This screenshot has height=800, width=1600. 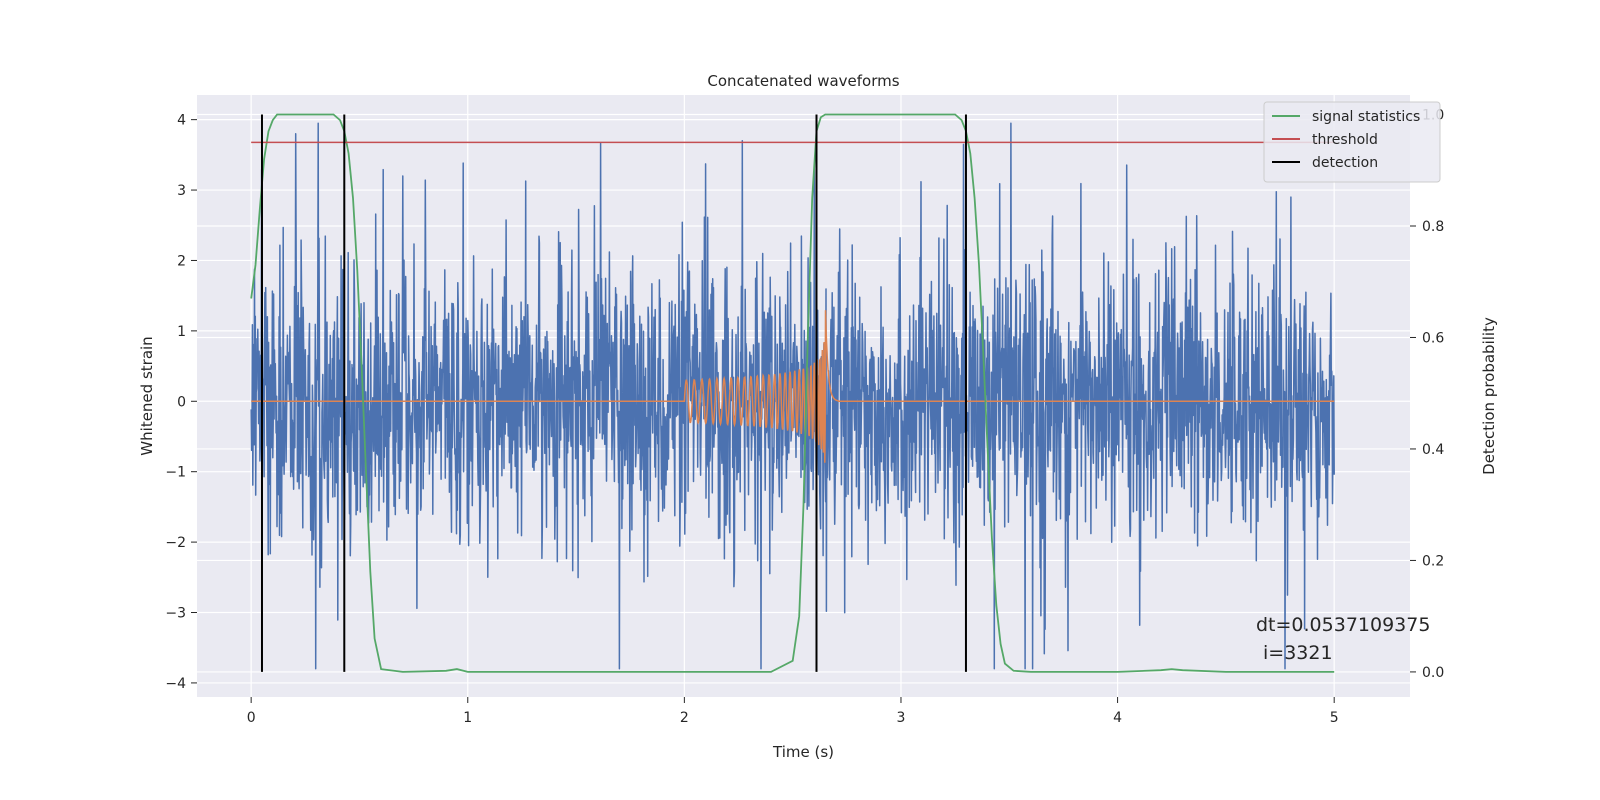 I want to click on x-tick-label-5: 5, so click(x=1334, y=718).